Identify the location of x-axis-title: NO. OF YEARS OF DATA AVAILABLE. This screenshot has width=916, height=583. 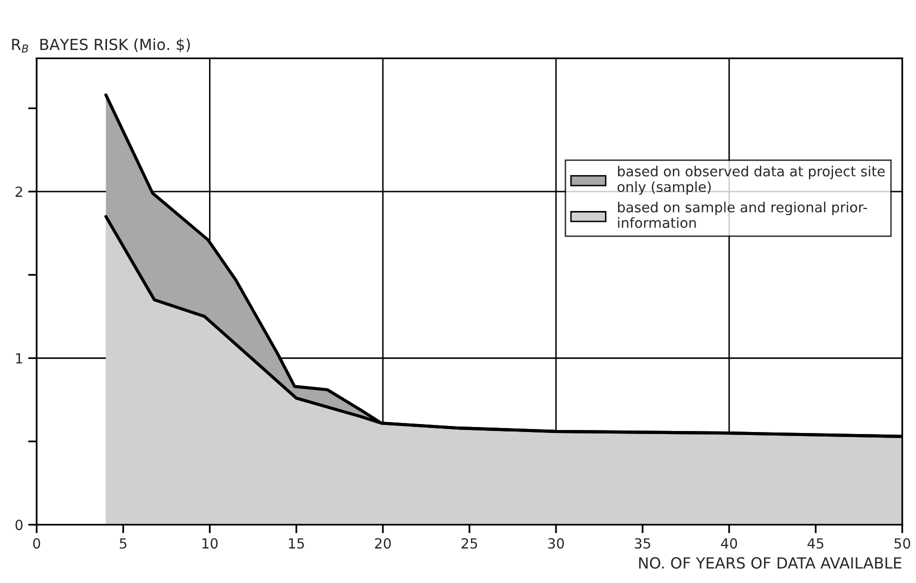
(770, 563).